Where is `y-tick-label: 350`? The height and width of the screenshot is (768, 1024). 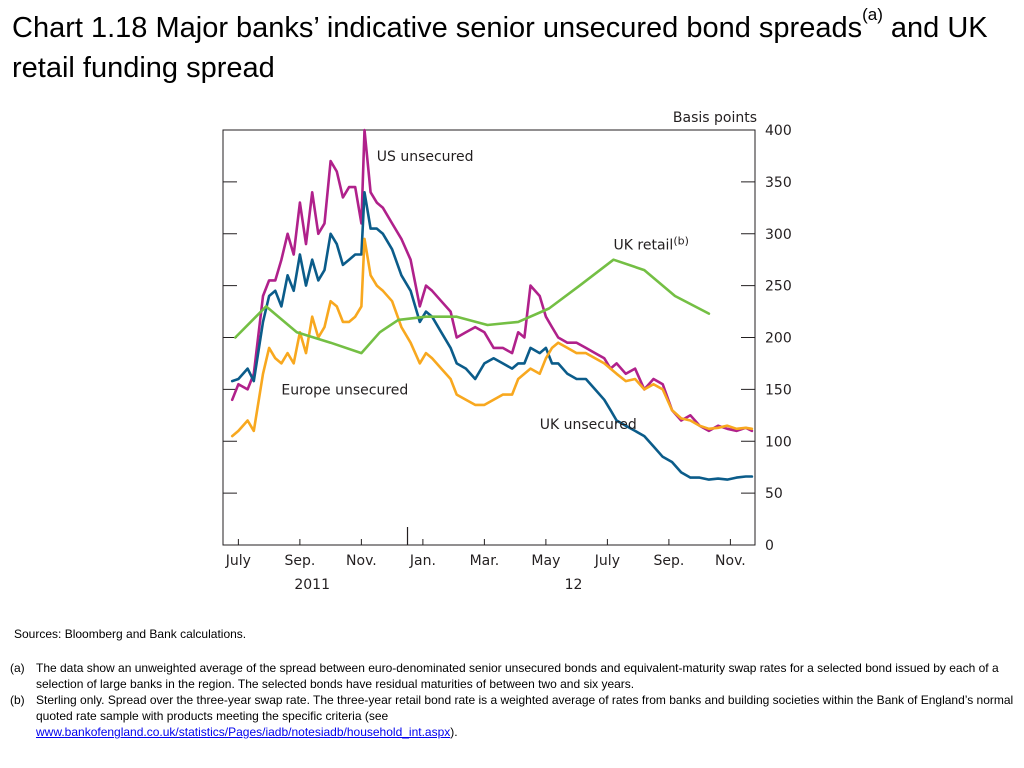
y-tick-label: 350 is located at coordinates (778, 183).